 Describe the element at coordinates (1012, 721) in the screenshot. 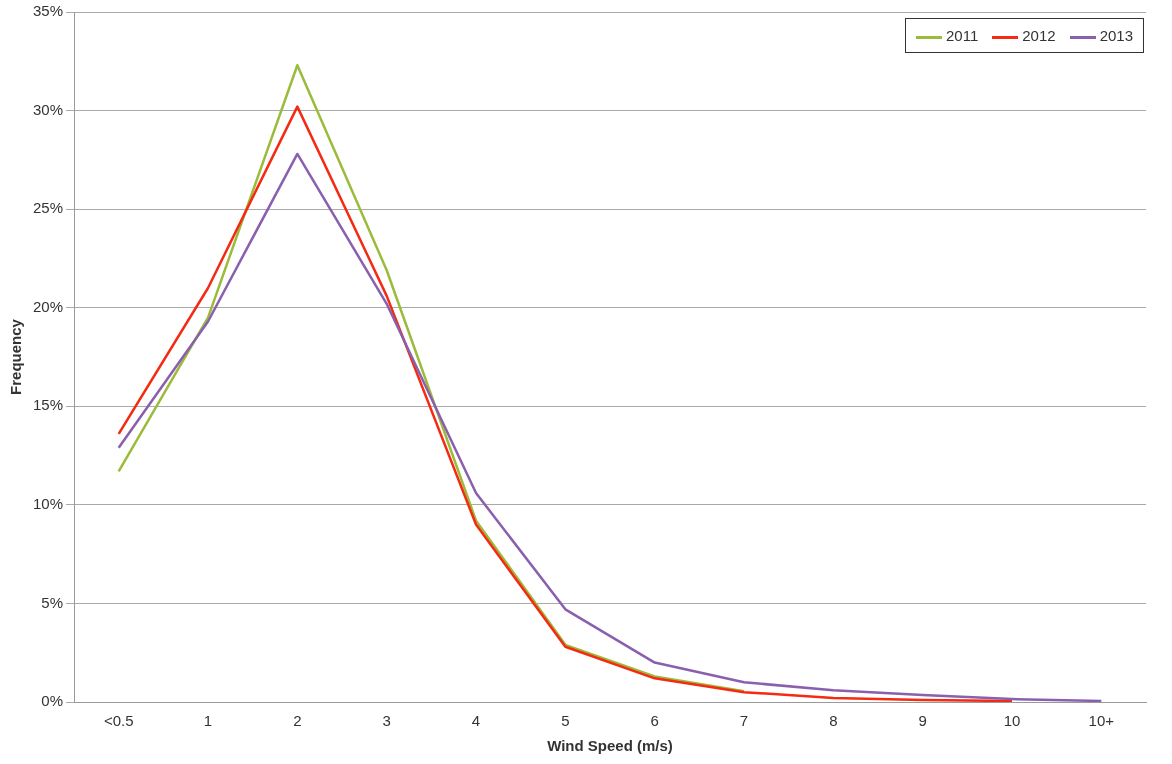

I see `x-tick-label: 10` at that location.